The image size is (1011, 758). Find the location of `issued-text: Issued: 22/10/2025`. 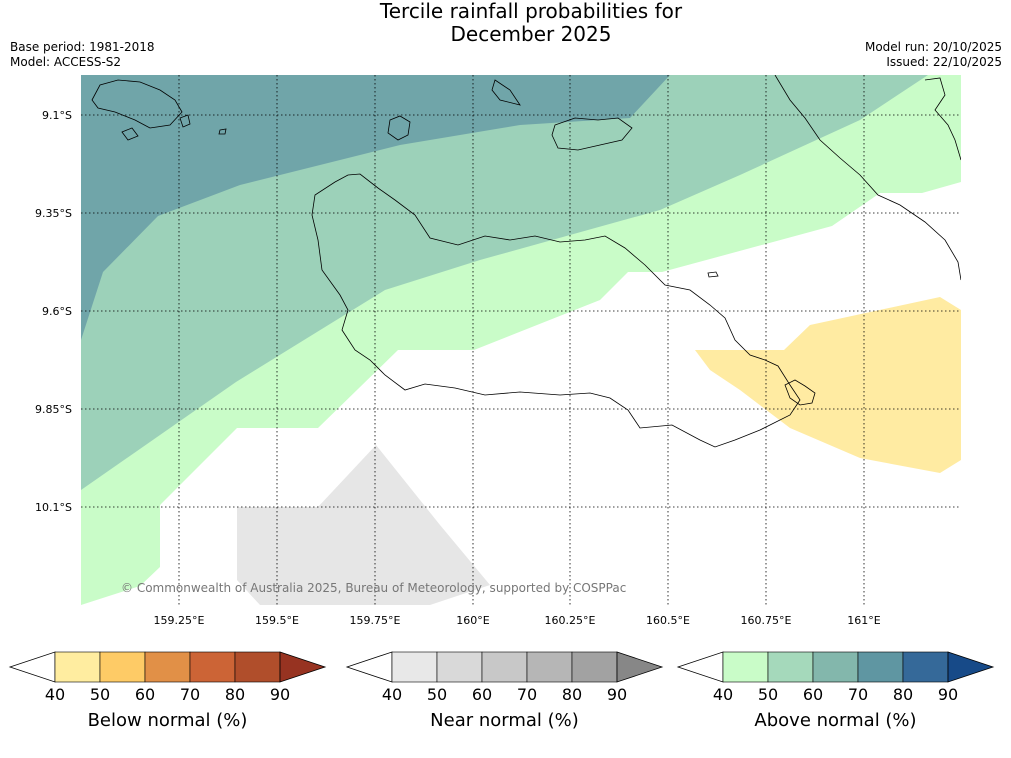

issued-text: Issued: 22/10/2025 is located at coordinates (944, 62).